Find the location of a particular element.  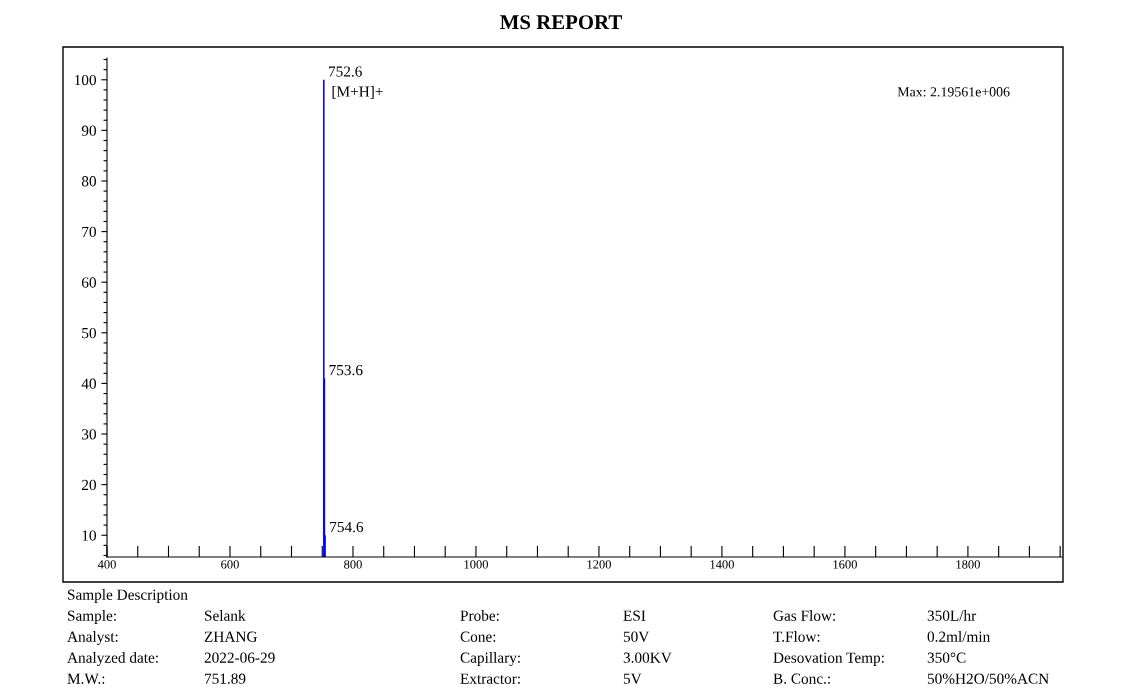

text: 5V is located at coordinates (632, 678).